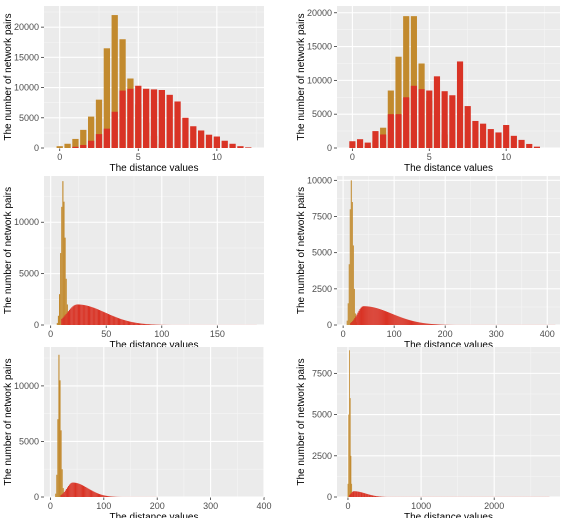 The width and height of the screenshot is (566, 518). What do you see at coordinates (319, 80) in the screenshot?
I see `y-tick-label: 10000` at bounding box center [319, 80].